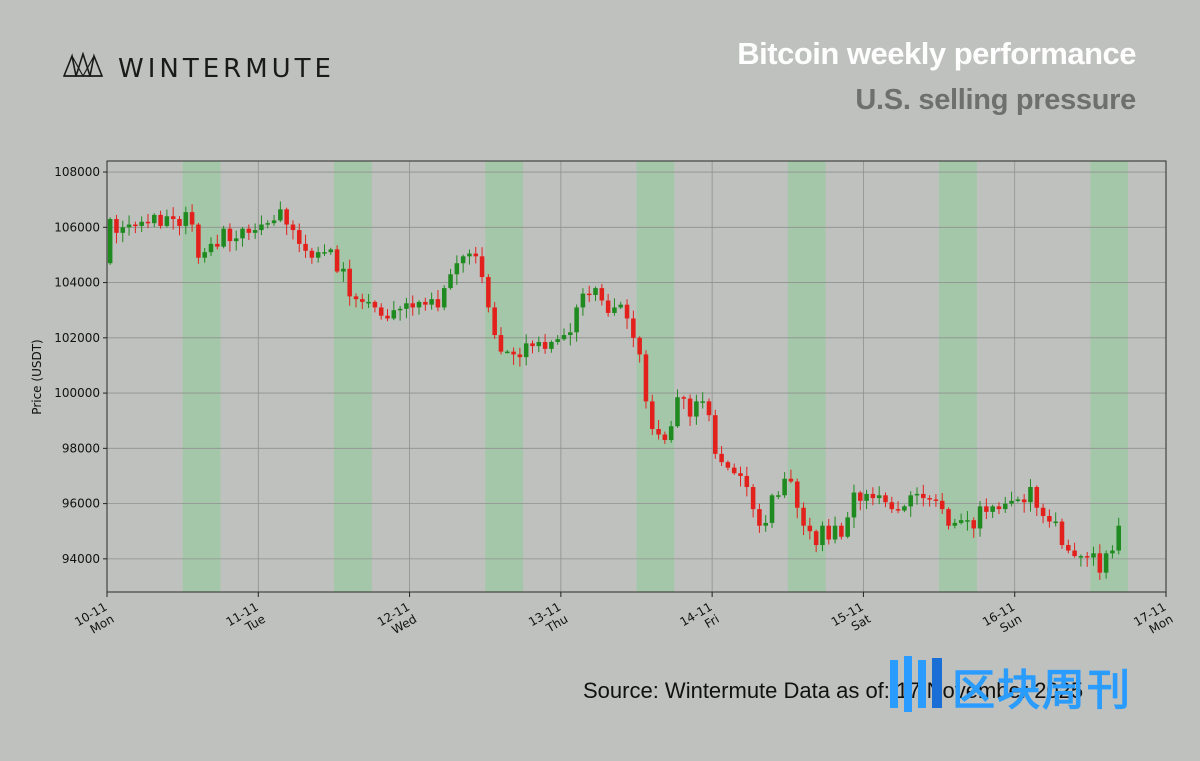 This screenshot has height=761, width=1200. Describe the element at coordinates (1010, 686) in the screenshot. I see `watermark: 区块周刊` at that location.